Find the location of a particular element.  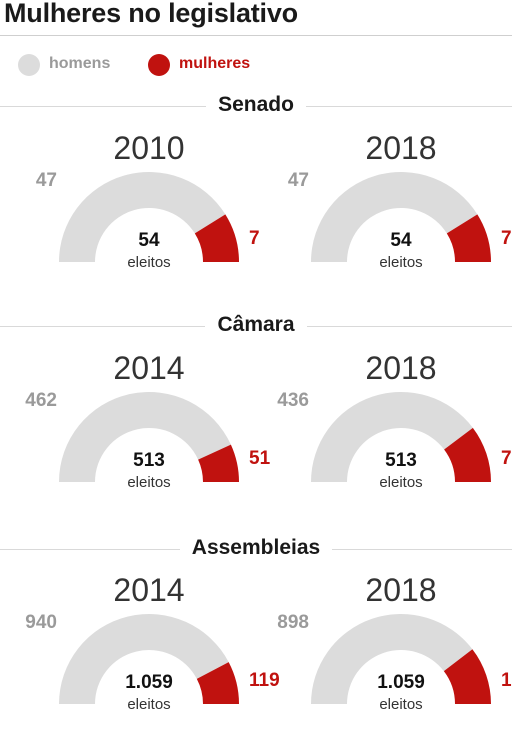

gauge-camara-2018: 2018 436 77 513 eleitos is located at coordinates (394, 432).